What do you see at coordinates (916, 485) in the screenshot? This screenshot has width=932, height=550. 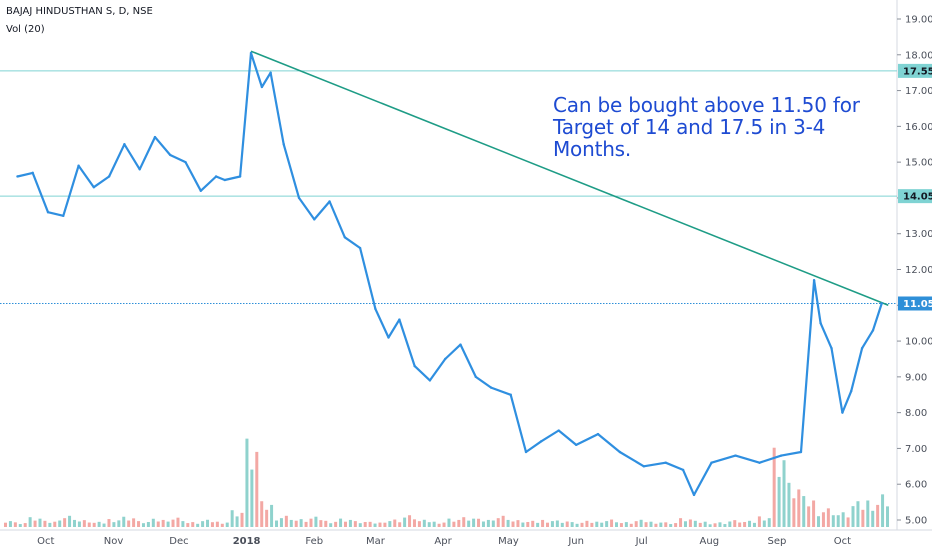 I see `y-tick-label: 6.00` at bounding box center [916, 485].